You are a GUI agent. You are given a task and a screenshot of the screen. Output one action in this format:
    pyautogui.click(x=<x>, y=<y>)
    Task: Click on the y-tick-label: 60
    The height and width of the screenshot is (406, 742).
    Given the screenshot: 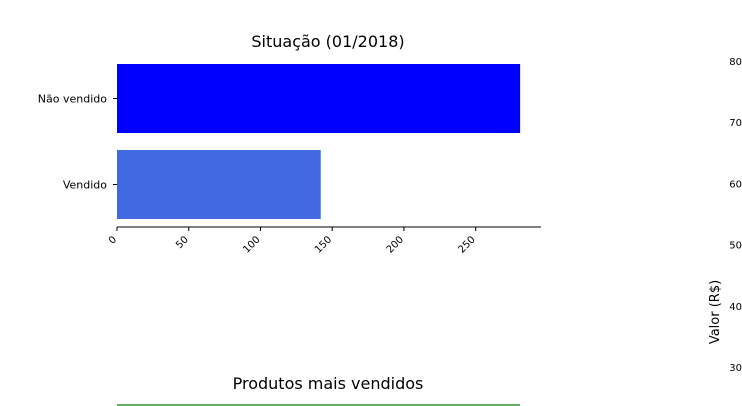 What is the action you would take?
    pyautogui.click(x=735, y=184)
    